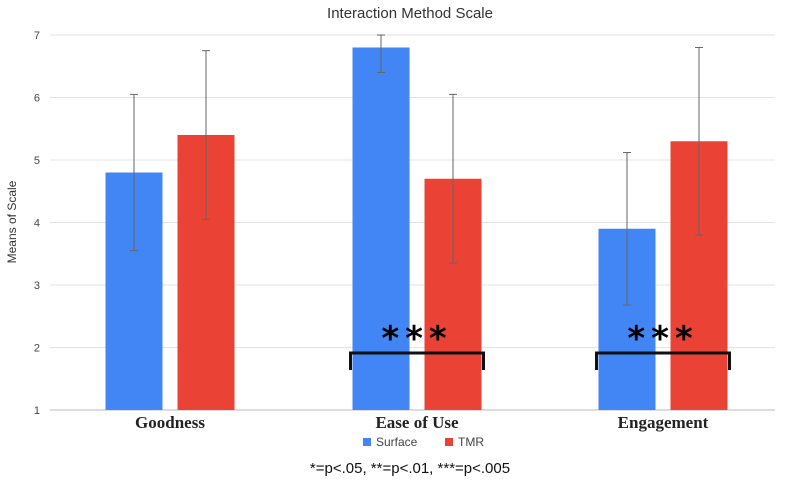 This screenshot has height=485, width=796. I want to click on bar-surface, so click(381, 228).